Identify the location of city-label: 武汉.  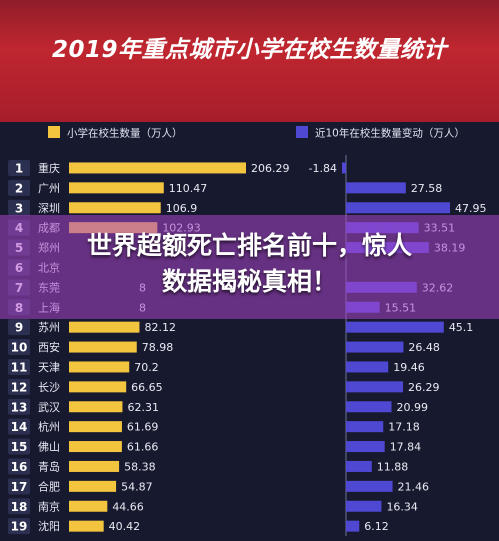
(49, 407).